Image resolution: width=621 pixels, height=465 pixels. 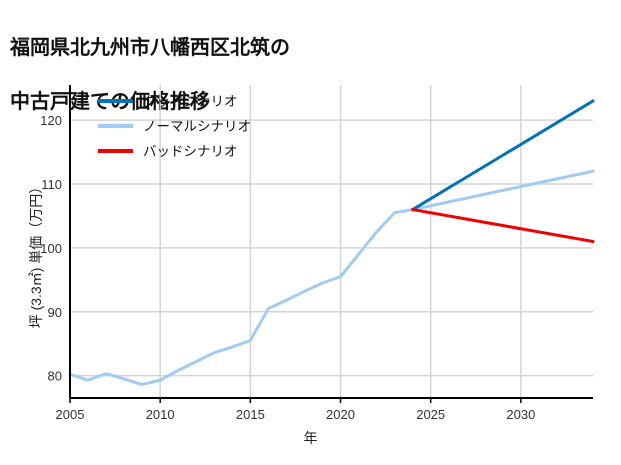 I want to click on y-axis-tick-label: 110, so click(x=51, y=184).